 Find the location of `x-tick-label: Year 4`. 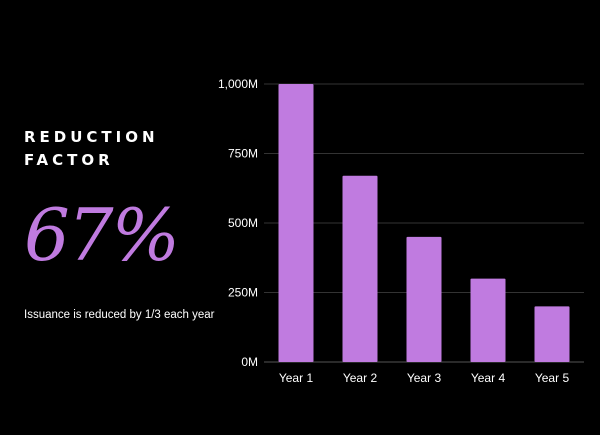

x-tick-label: Year 4 is located at coordinates (488, 378).